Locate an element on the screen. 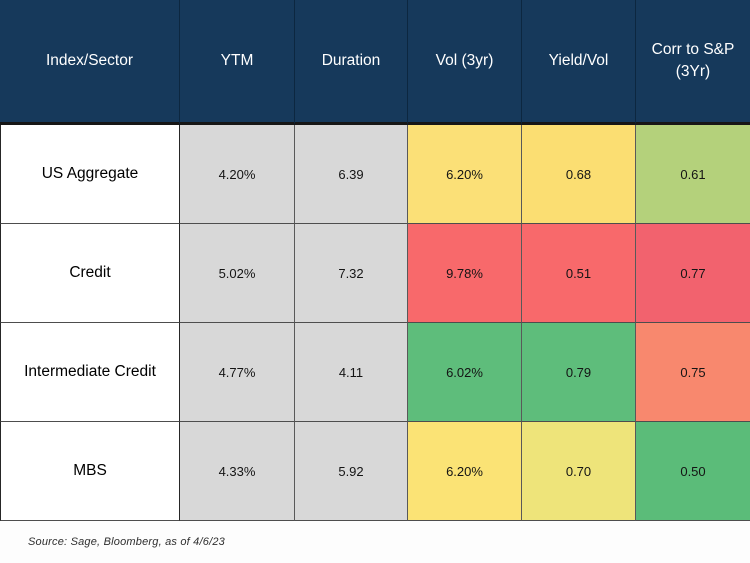 This screenshot has width=750, height=563. source-note: Source: Sage, Bloomberg, as of 4/6/23 is located at coordinates (126, 542).